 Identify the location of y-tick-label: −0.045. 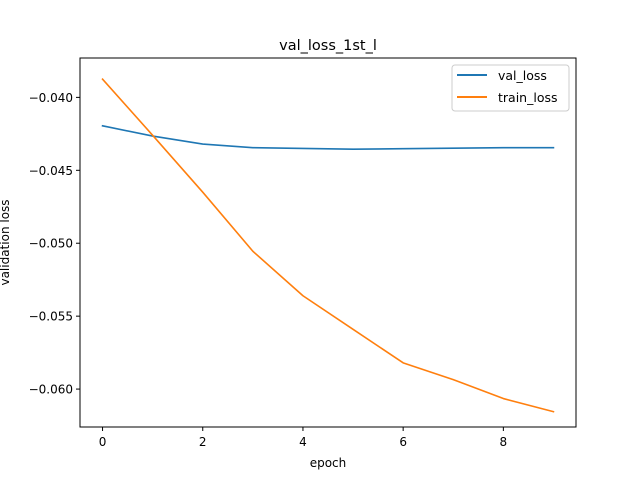
(51, 171).